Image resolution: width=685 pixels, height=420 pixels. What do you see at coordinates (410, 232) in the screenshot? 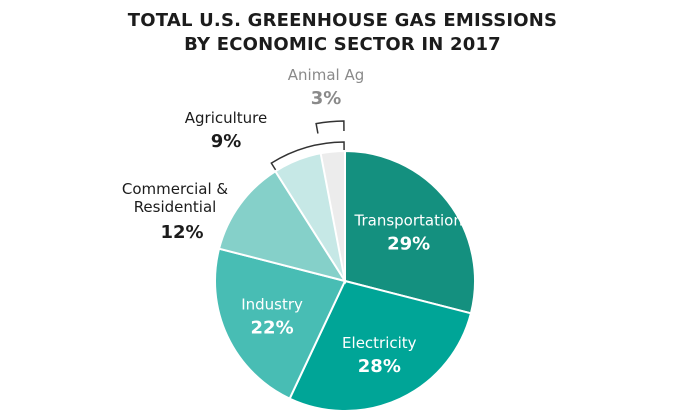
I see `pie-slice-transportation` at bounding box center [410, 232].